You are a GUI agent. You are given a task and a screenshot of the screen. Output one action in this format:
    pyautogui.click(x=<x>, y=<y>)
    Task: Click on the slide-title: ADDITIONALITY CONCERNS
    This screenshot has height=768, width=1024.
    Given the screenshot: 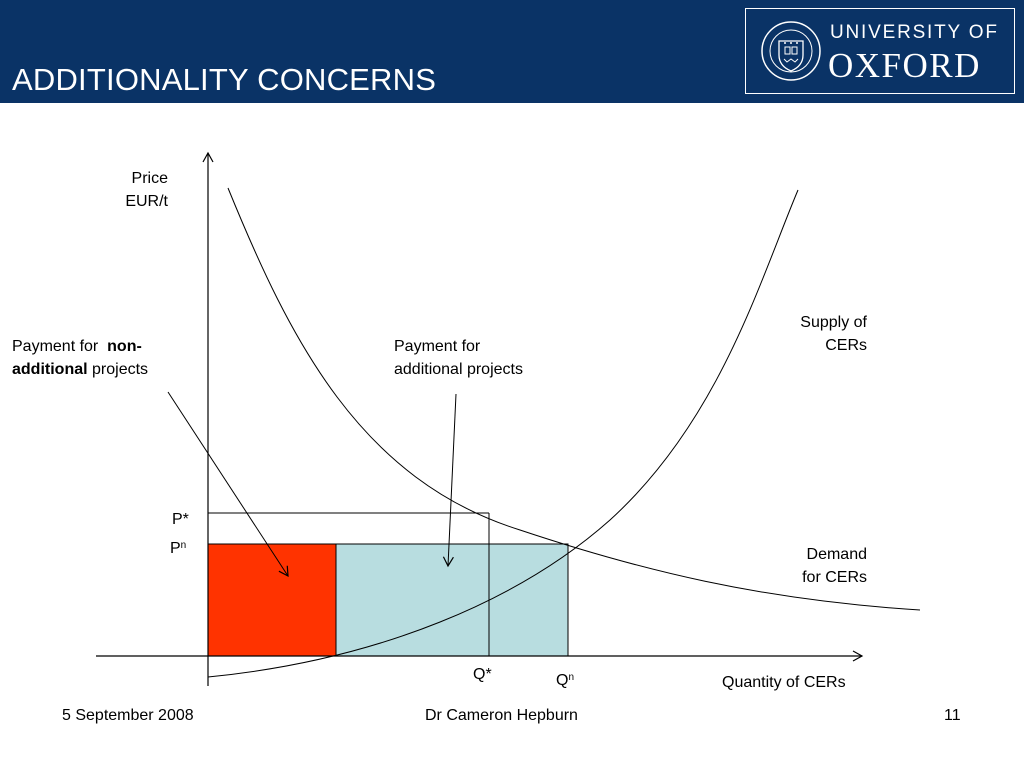 What is the action you would take?
    pyautogui.click(x=224, y=79)
    